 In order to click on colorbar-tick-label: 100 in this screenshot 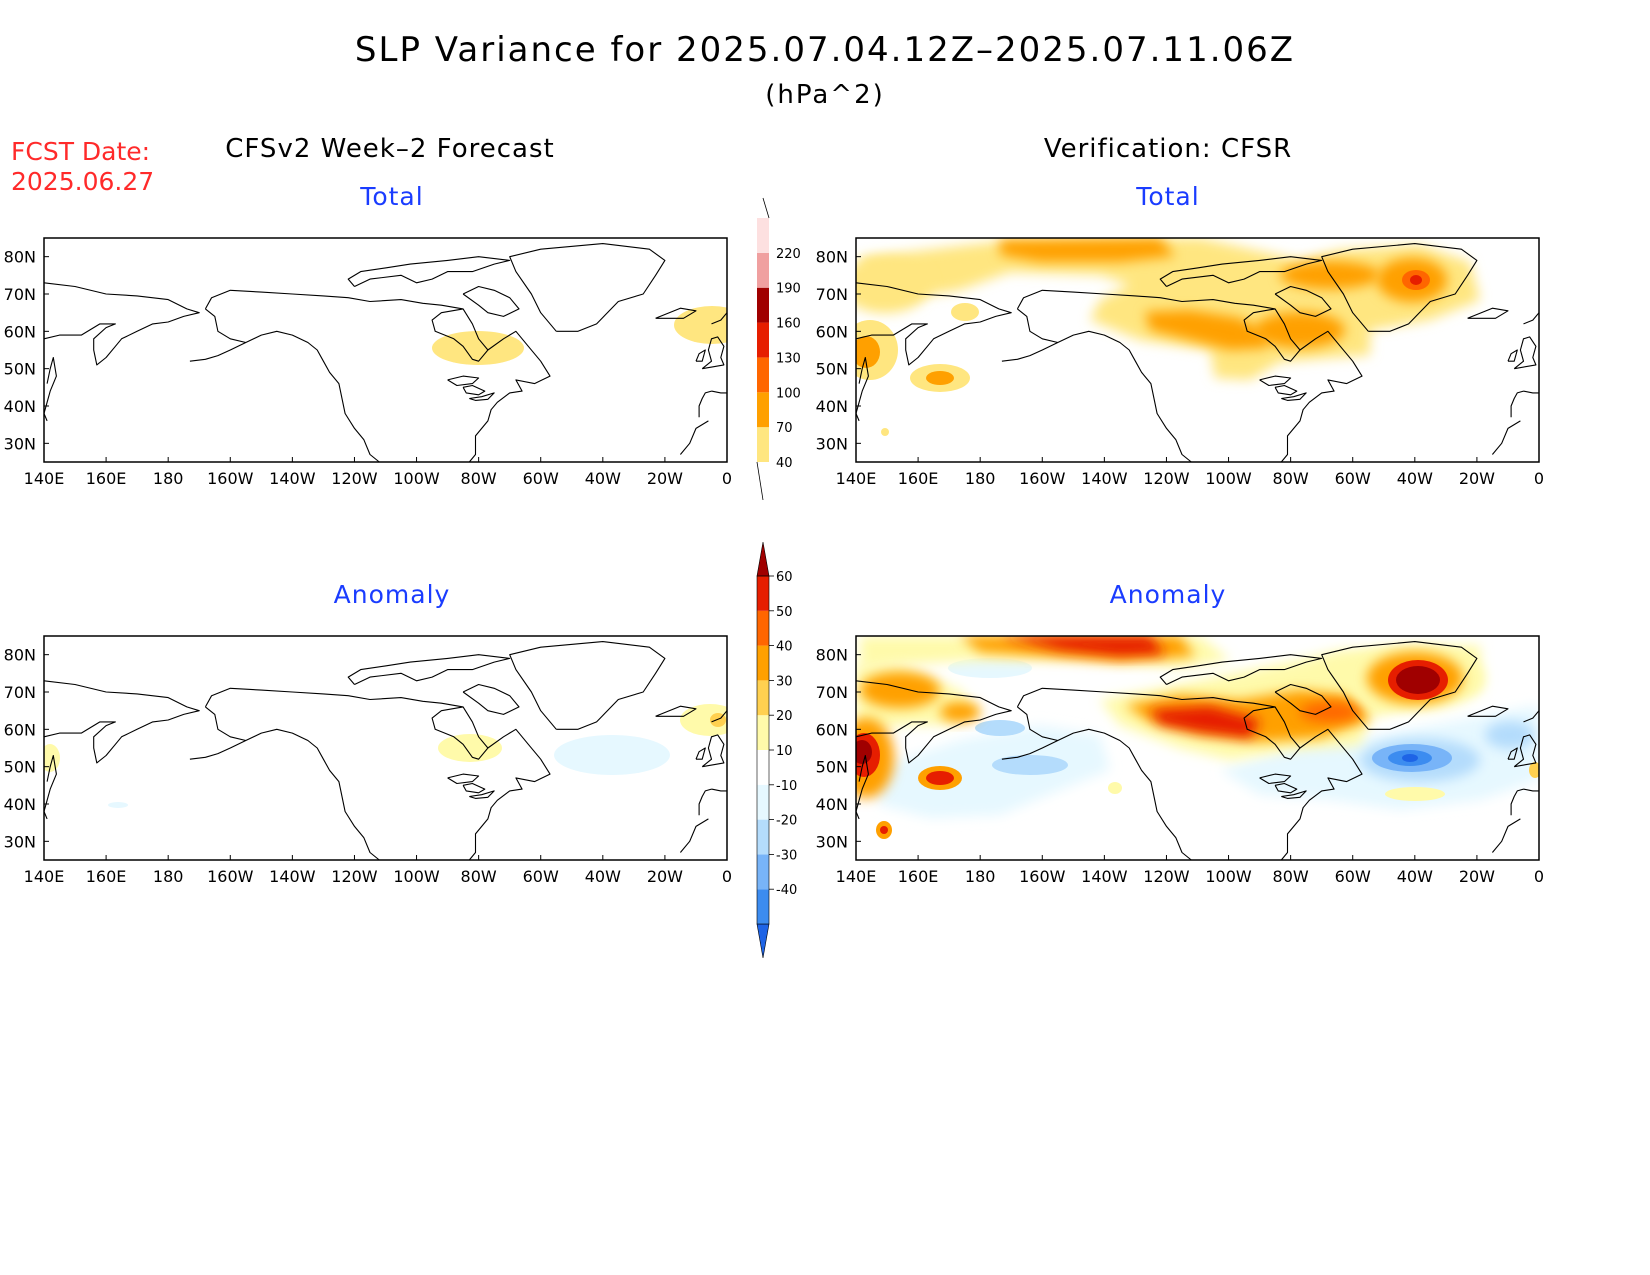, I will do `click(788, 393)`.